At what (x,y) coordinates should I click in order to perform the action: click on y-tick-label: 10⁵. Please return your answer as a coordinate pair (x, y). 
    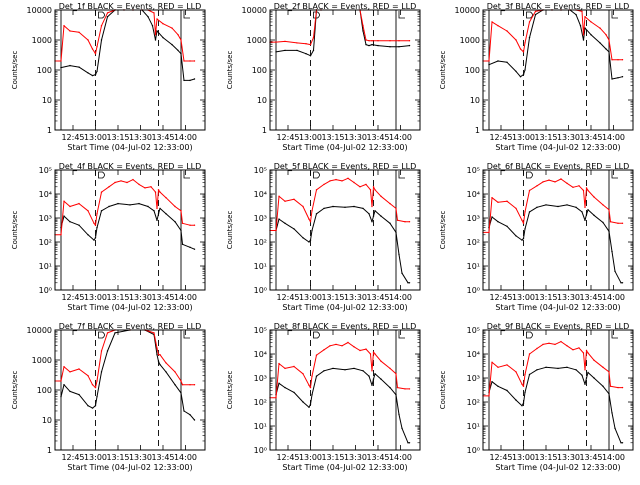
    Looking at the image, I should click on (260, 170).